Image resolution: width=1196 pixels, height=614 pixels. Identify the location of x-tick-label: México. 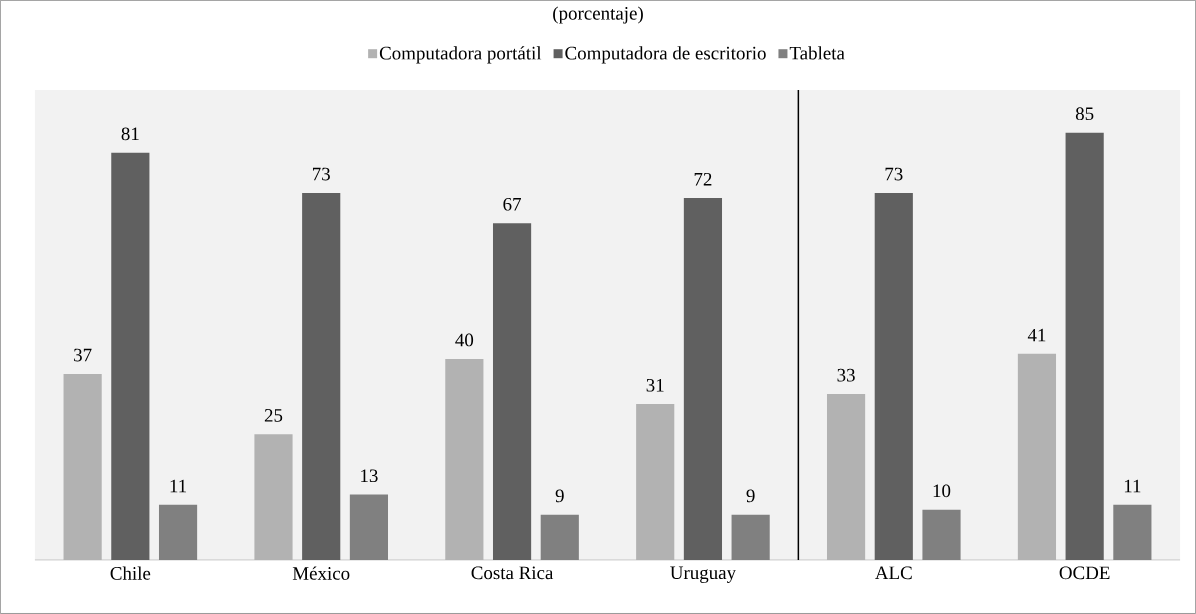
(321, 573).